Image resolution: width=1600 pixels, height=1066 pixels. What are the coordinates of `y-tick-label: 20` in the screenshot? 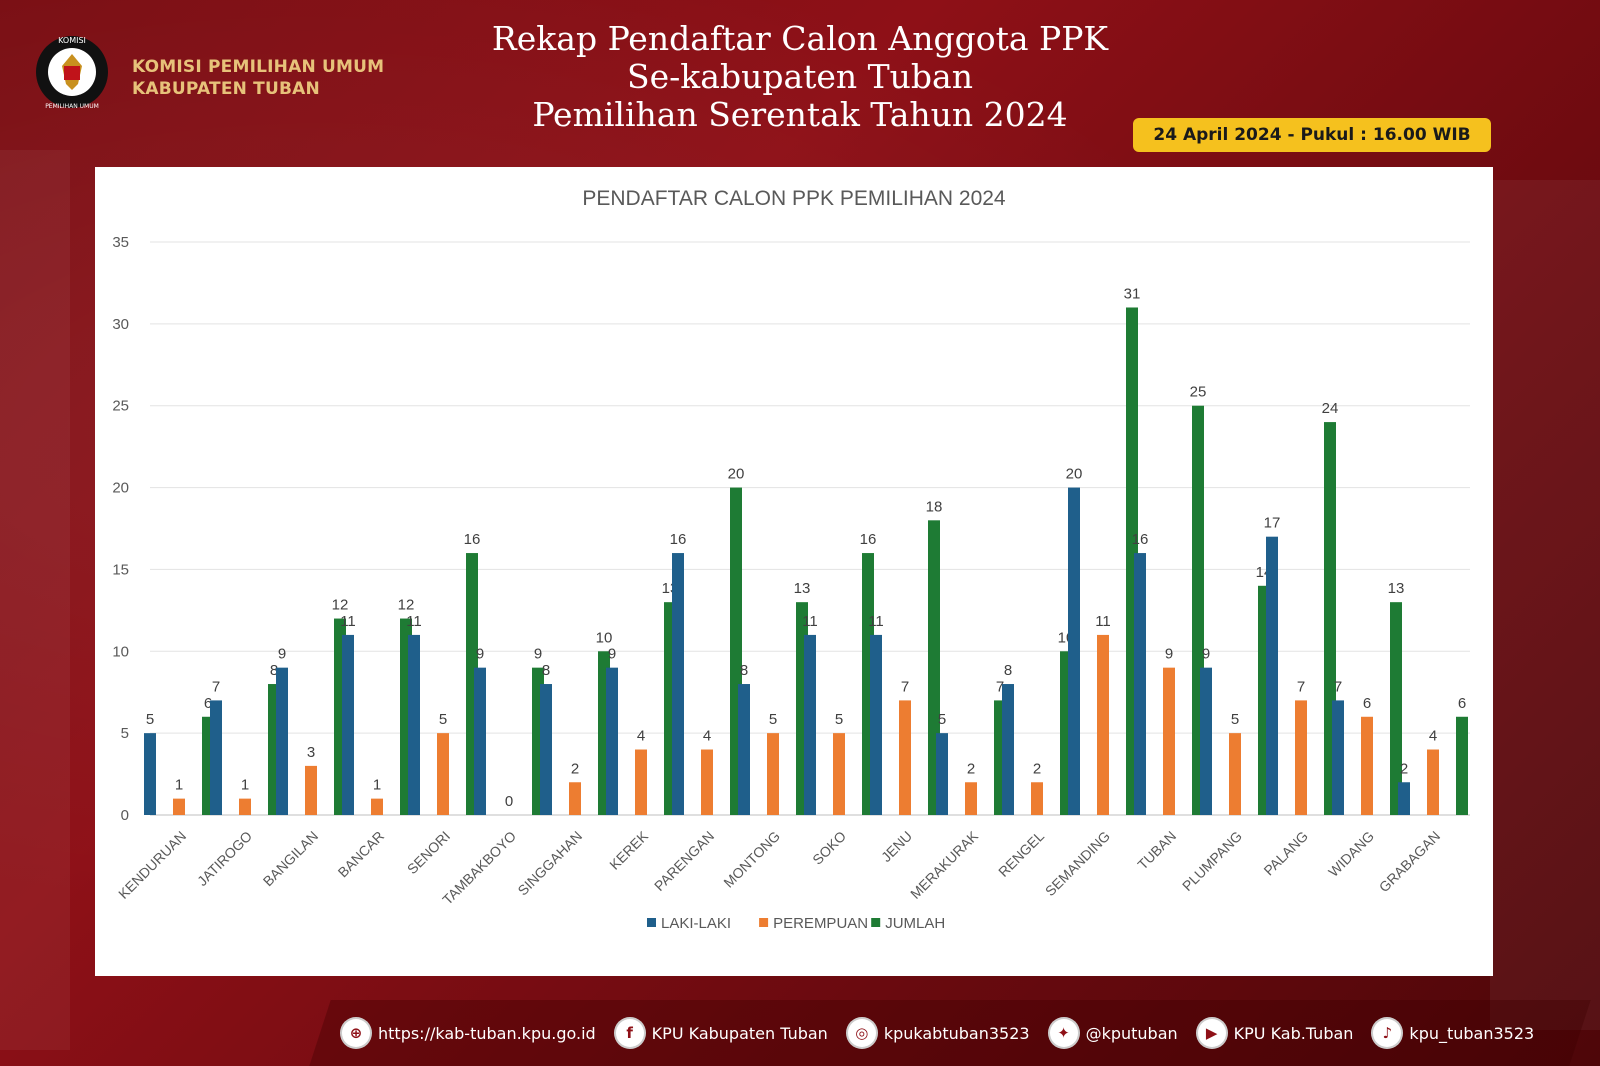 It's located at (120, 488).